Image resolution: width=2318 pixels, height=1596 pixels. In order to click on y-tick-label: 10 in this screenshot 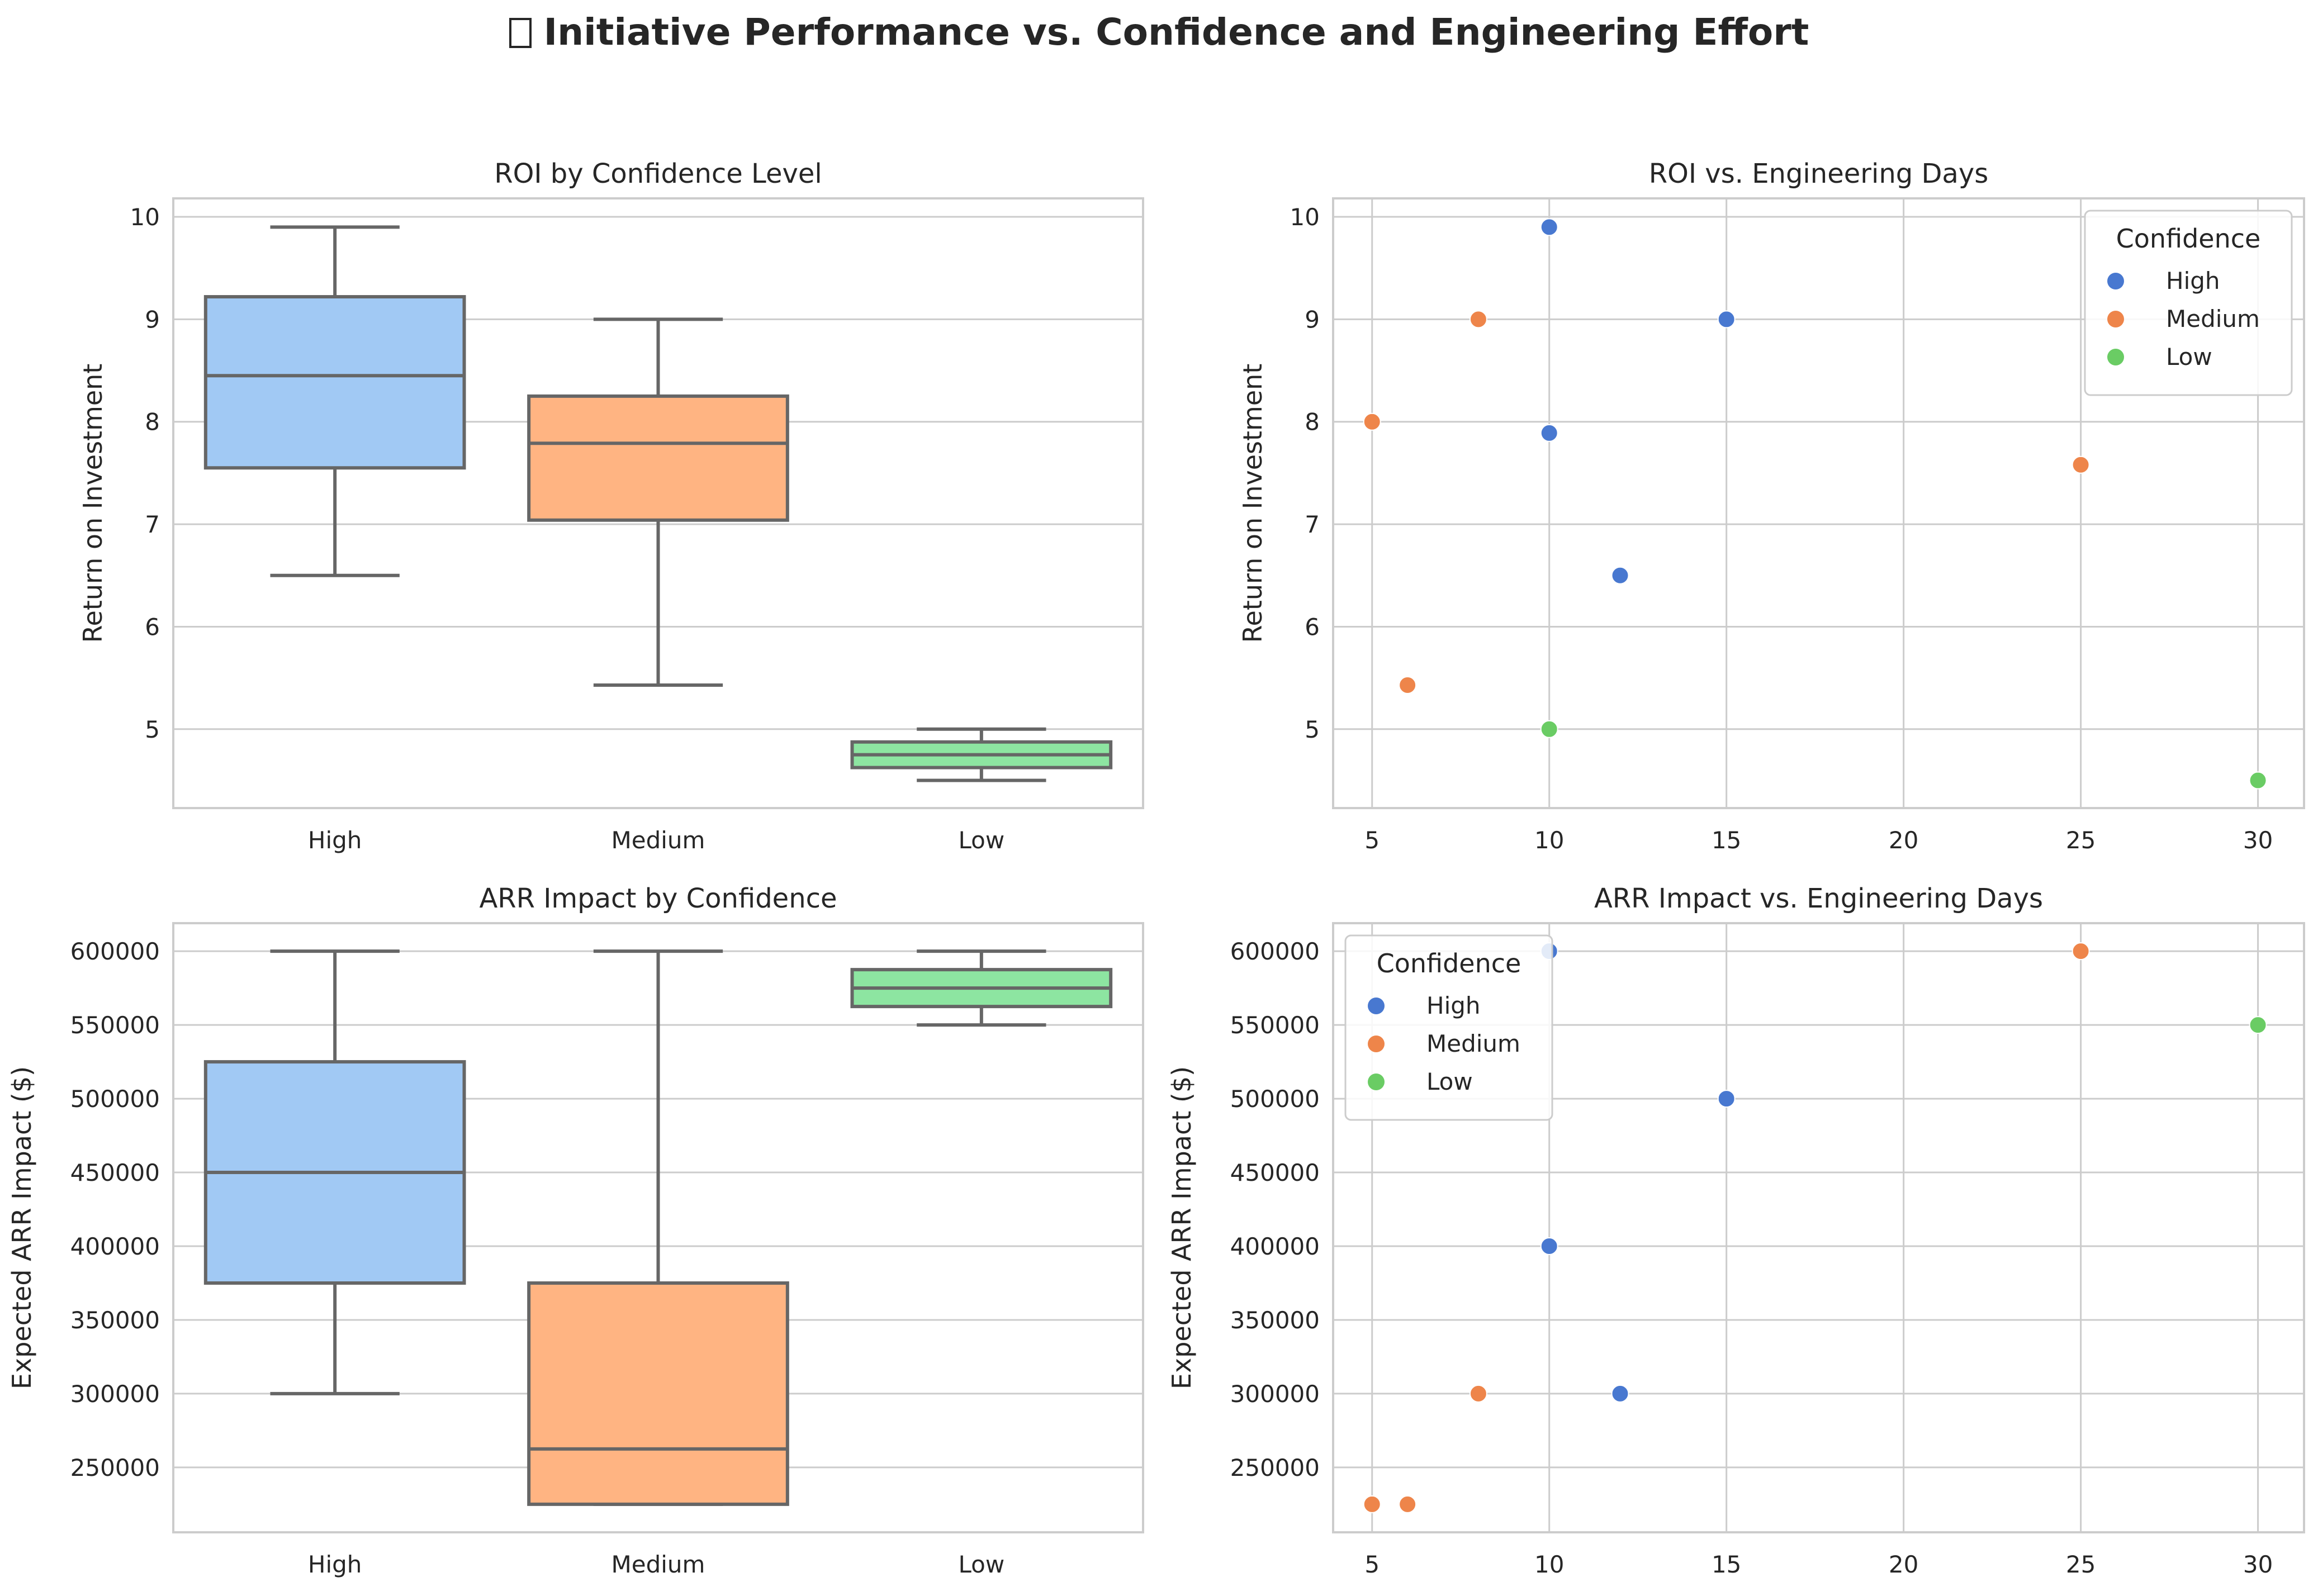, I will do `click(145, 217)`.